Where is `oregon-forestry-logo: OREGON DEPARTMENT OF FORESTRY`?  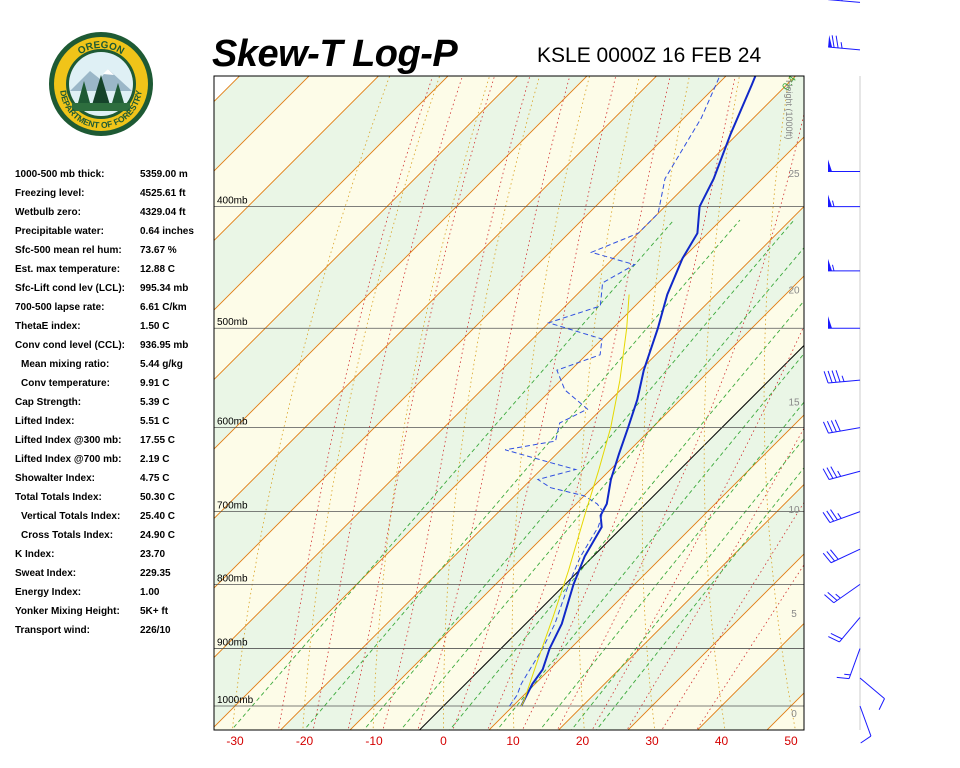
oregon-forestry-logo: OREGON DEPARTMENT OF FORESTRY is located at coordinates (101, 84).